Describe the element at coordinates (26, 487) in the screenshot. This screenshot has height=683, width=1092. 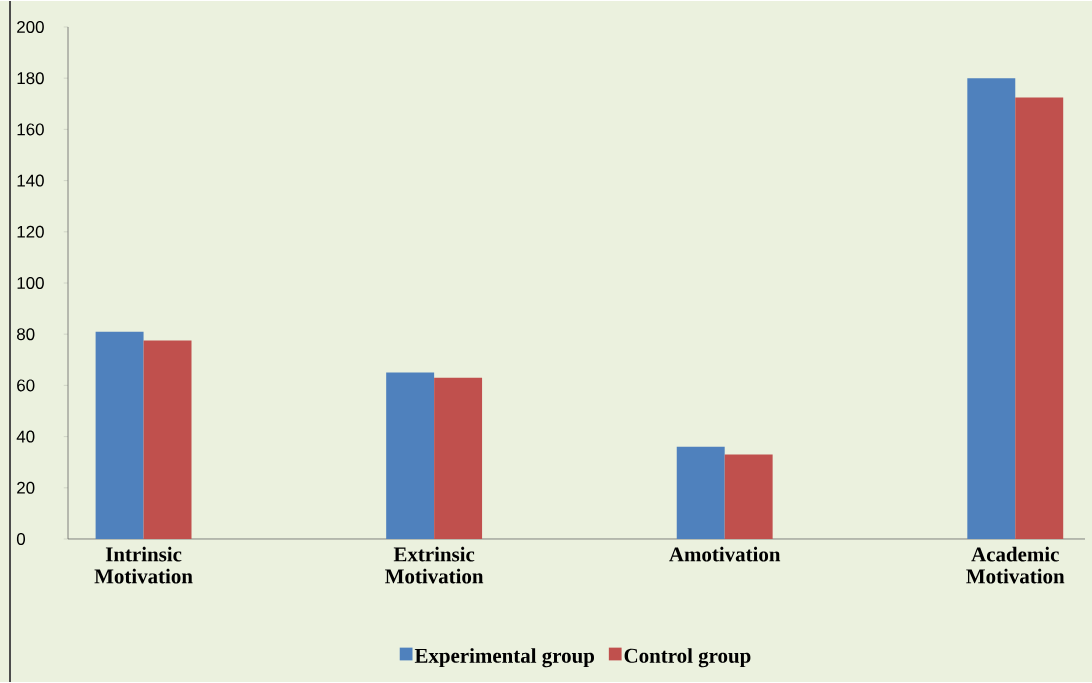
I see `y-tick-label: 20` at that location.